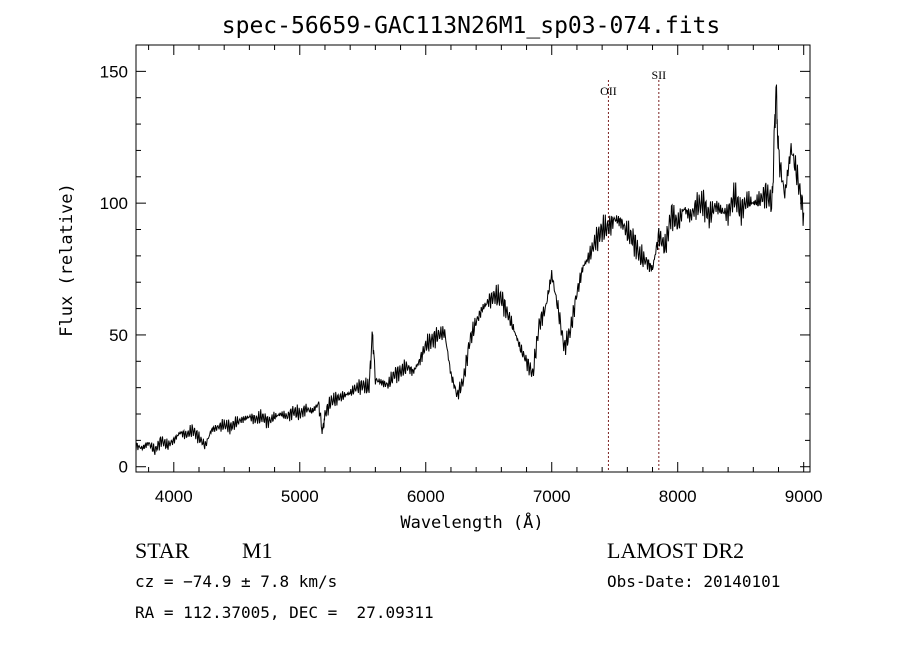 The width and height of the screenshot is (900, 649). I want to click on y-tick-label: 0, so click(123, 467).